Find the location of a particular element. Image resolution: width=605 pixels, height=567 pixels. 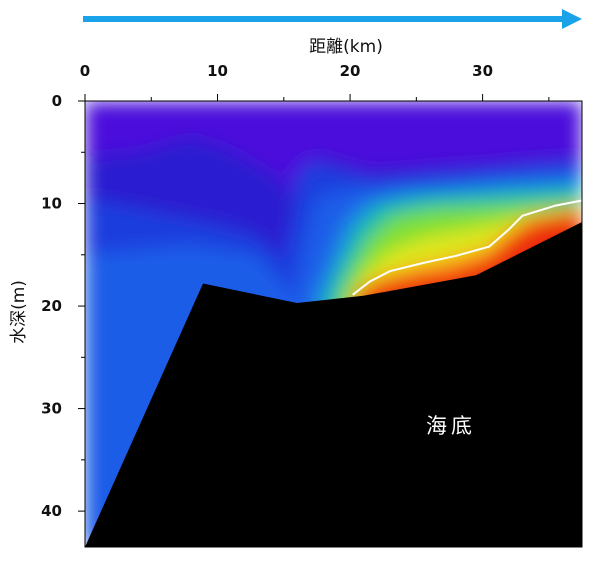

x-tick-label: 0 is located at coordinates (85, 71).